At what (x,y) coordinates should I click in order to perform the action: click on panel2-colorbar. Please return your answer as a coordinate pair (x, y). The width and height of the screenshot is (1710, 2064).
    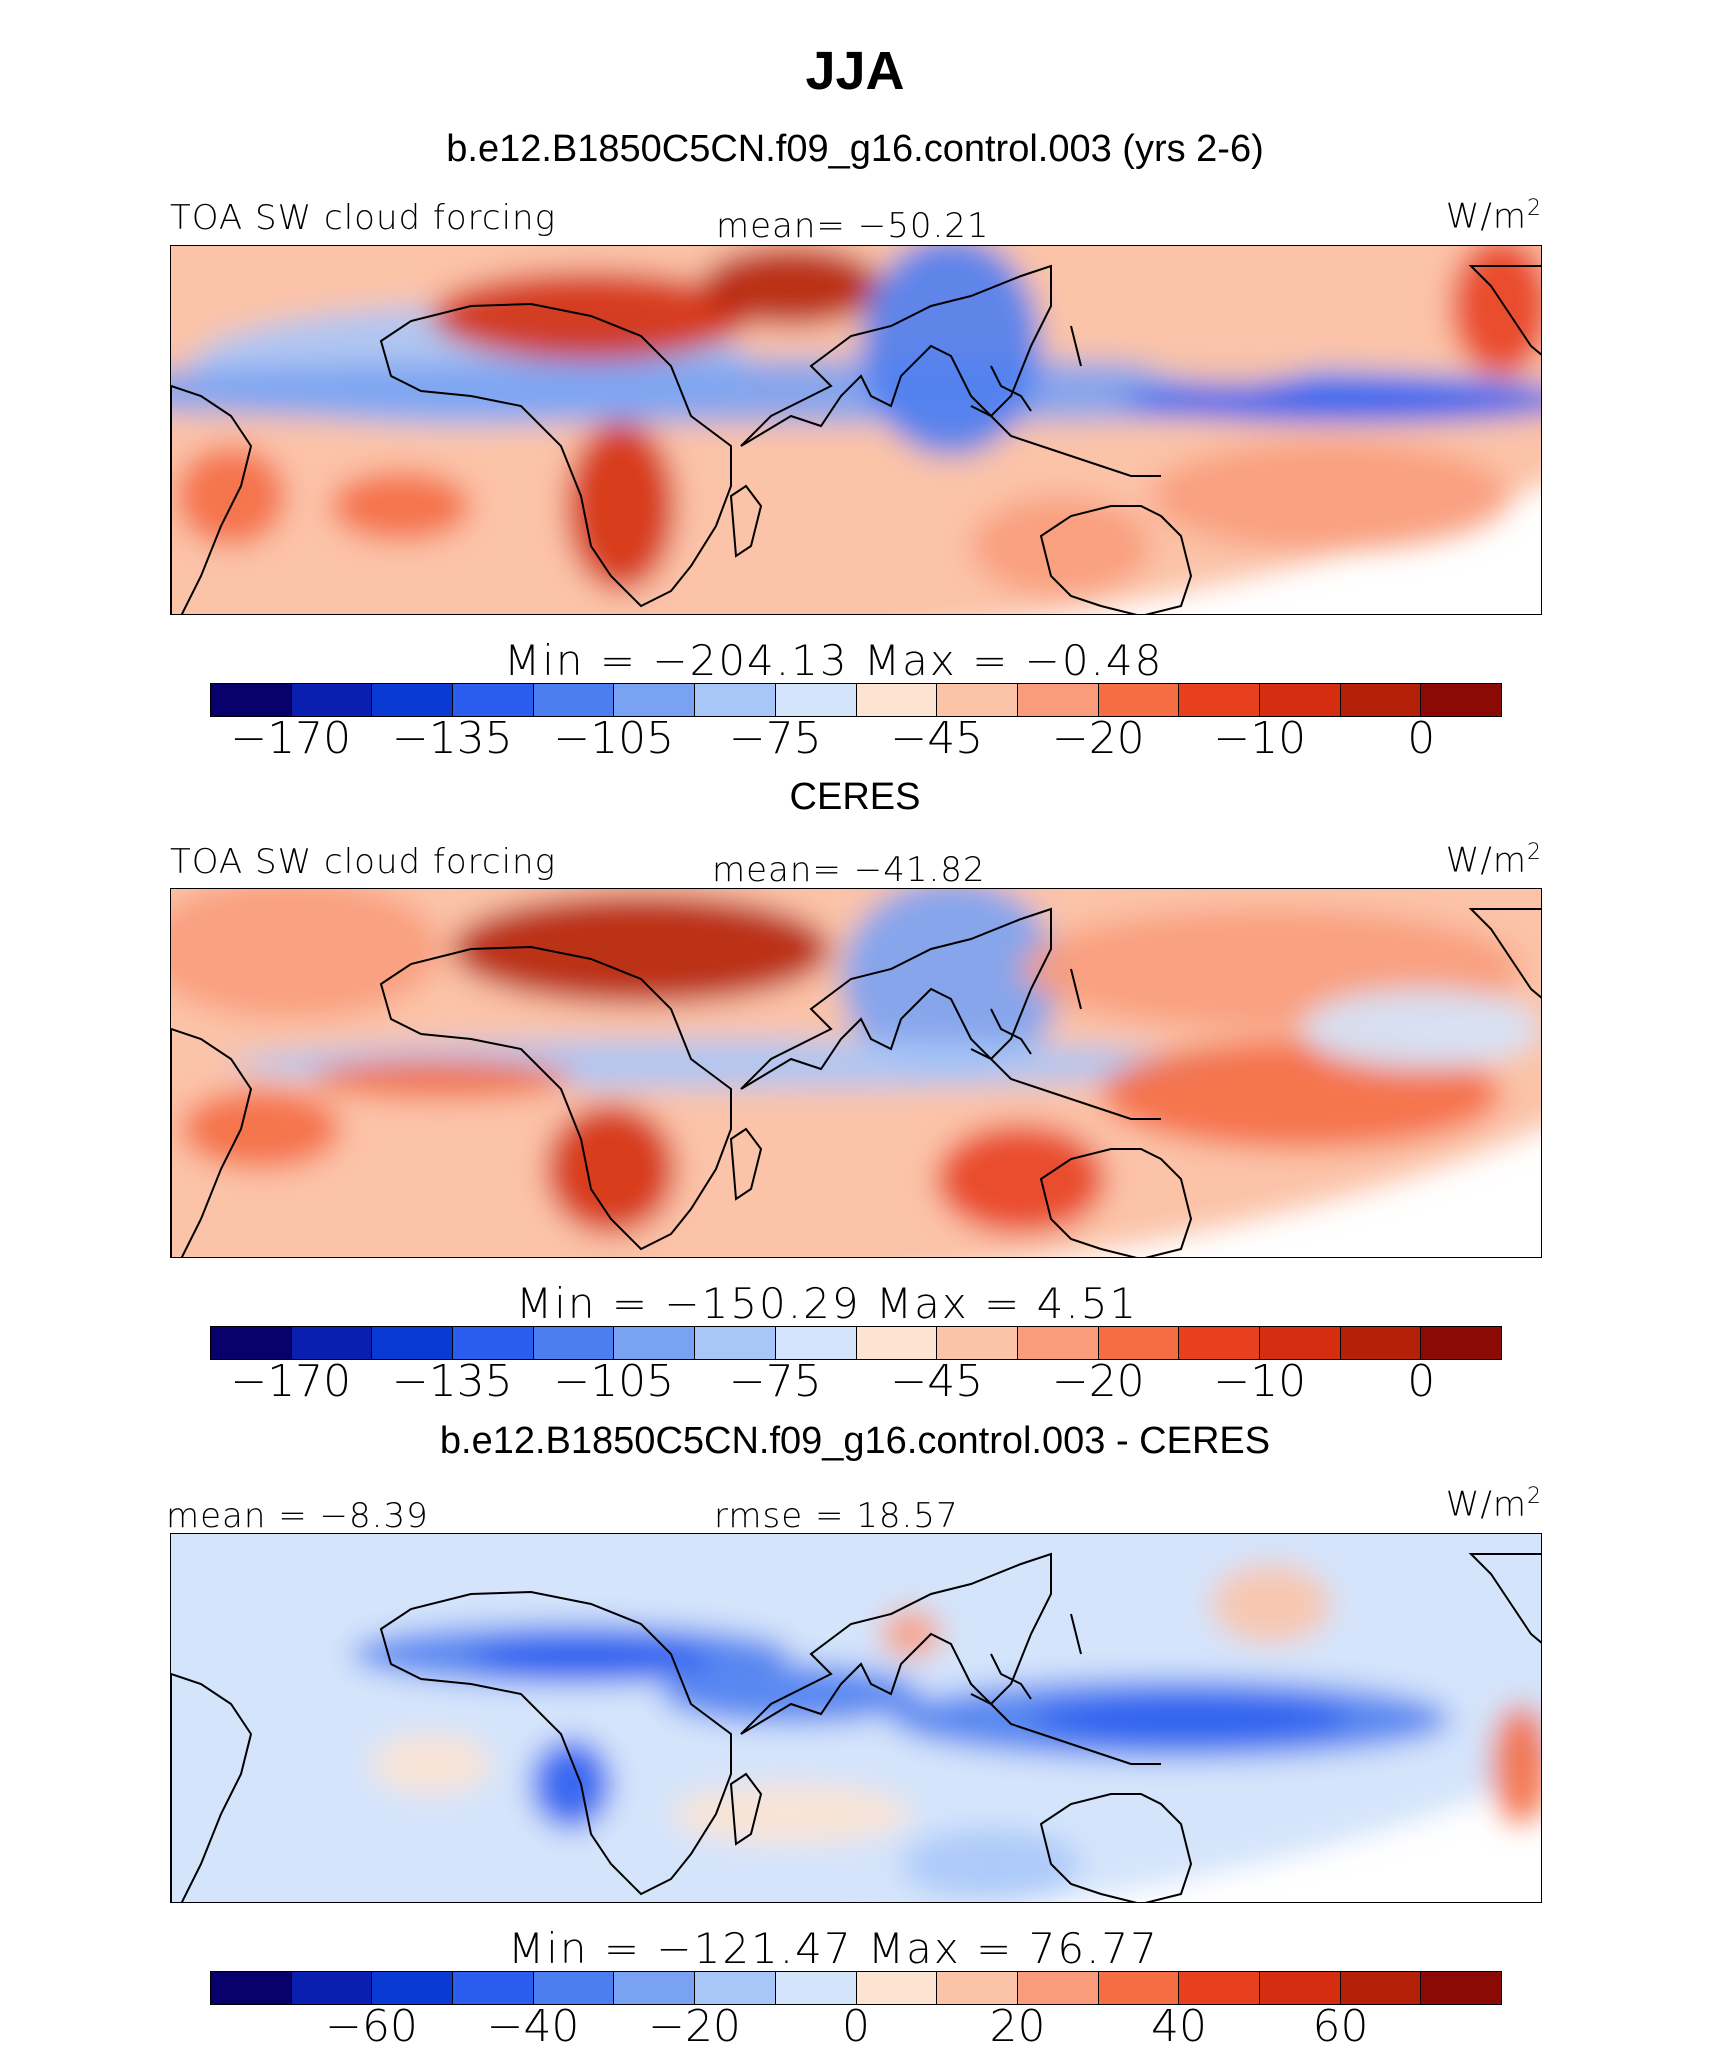
    Looking at the image, I should click on (856, 1343).